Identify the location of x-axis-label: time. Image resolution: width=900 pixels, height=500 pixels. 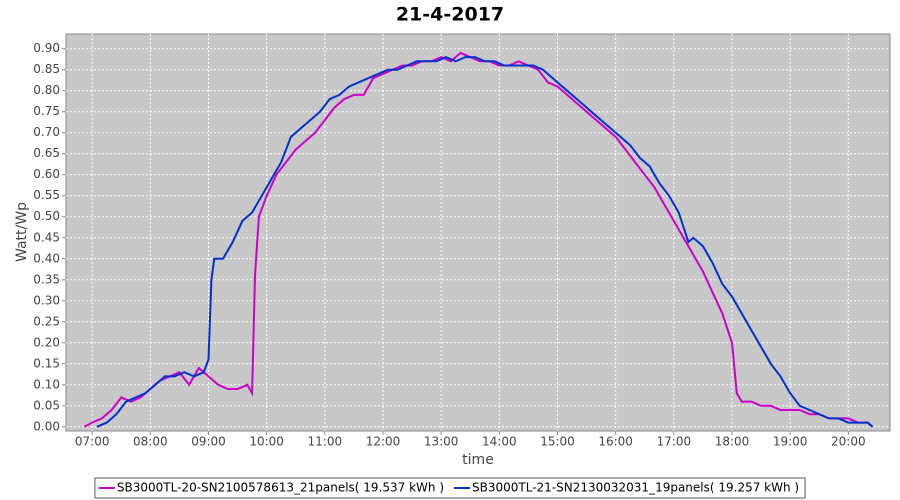
(478, 460).